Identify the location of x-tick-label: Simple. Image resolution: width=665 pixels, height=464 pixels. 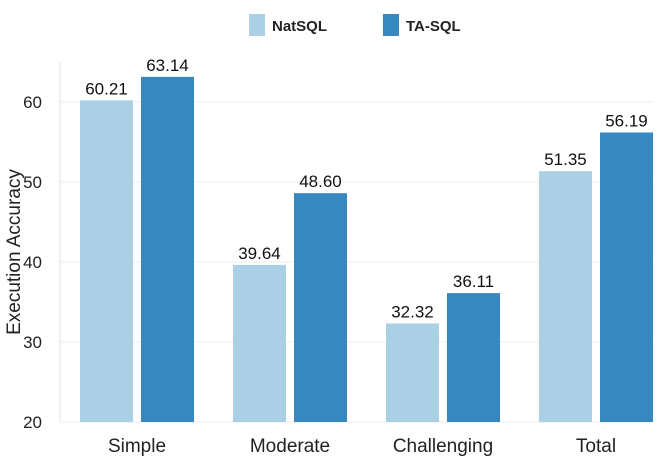
(137, 446).